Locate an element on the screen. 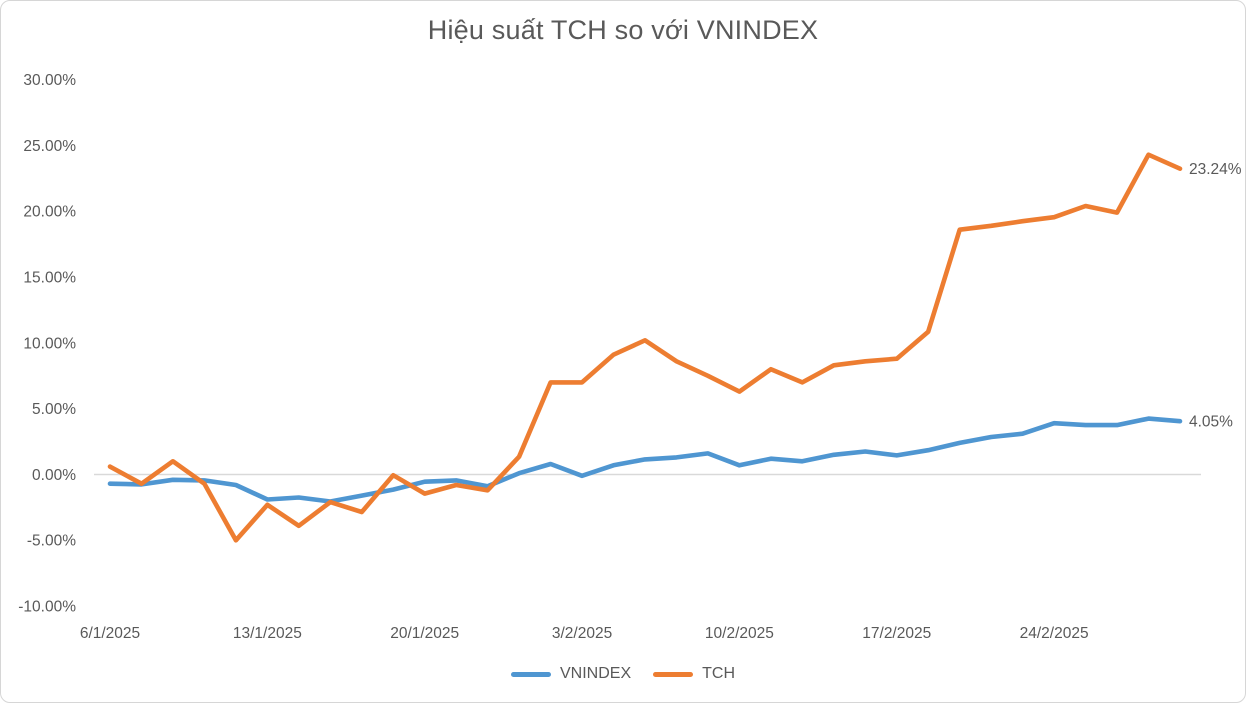  chart-title: Hiệu suất TCH so với VNINDEX is located at coordinates (623, 30).